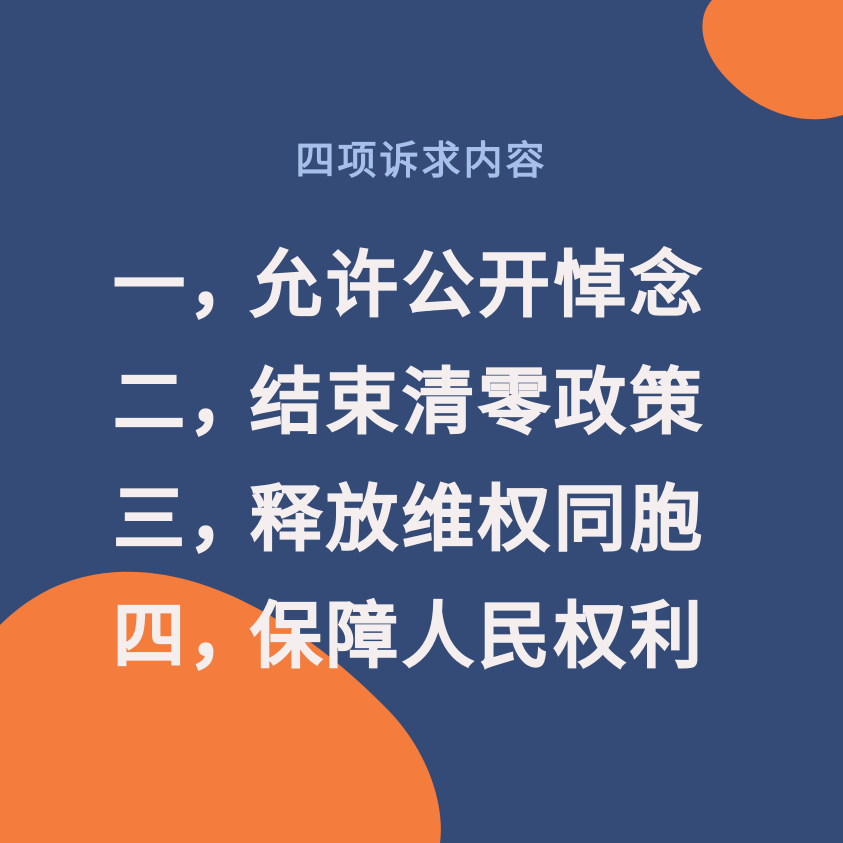 The image size is (843, 843). Describe the element at coordinates (478, 636) in the screenshot. I see `demand-text: 保障人民权利` at that location.